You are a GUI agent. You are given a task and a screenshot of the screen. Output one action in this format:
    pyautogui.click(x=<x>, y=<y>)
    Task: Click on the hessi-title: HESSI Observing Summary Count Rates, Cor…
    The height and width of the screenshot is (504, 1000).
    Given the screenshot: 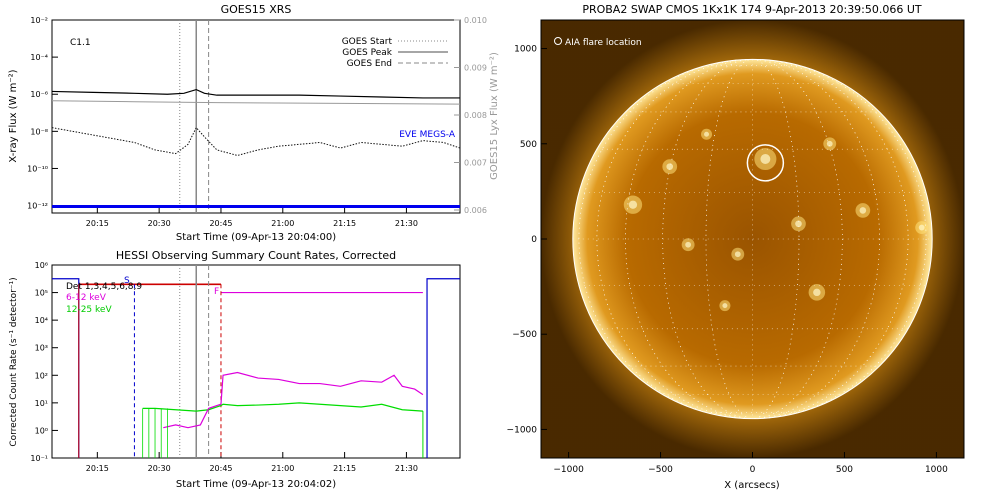 What is the action you would take?
    pyautogui.click(x=256, y=255)
    